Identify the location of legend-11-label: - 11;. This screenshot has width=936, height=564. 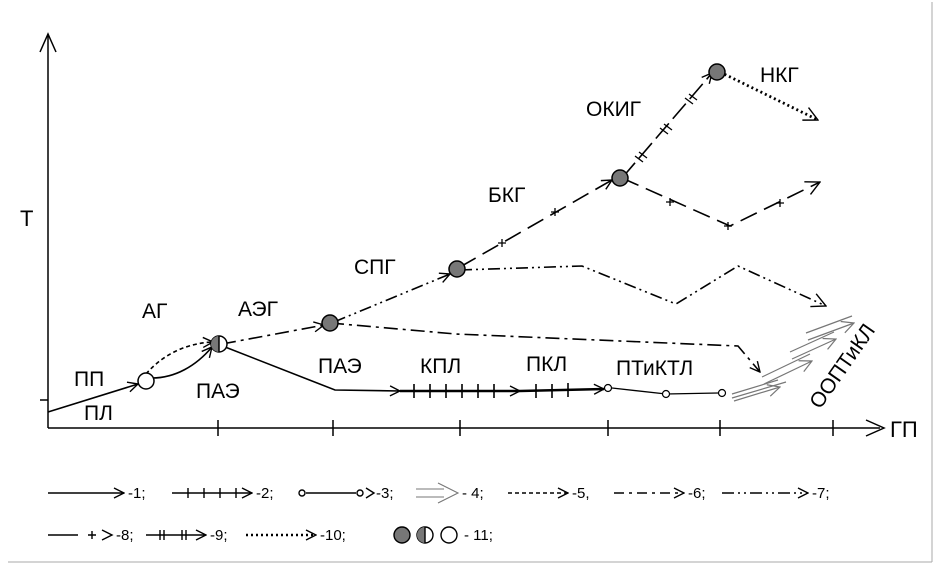
(478, 535).